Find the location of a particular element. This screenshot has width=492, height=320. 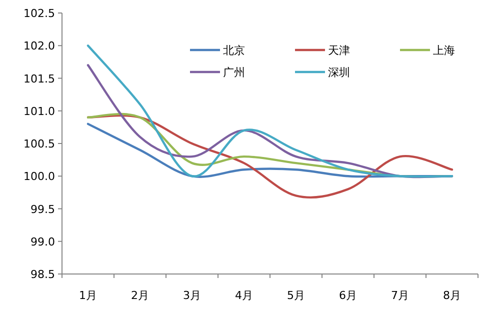

x-tick-label: 2月 is located at coordinates (140, 295).